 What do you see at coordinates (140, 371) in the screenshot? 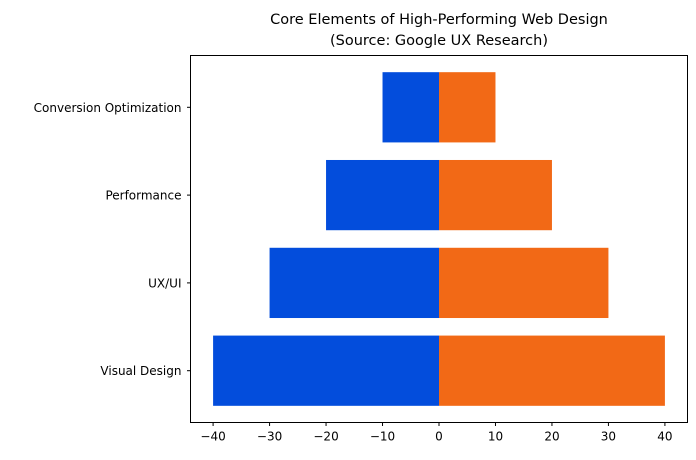
I see `y-tick-label: Visual Design` at bounding box center [140, 371].